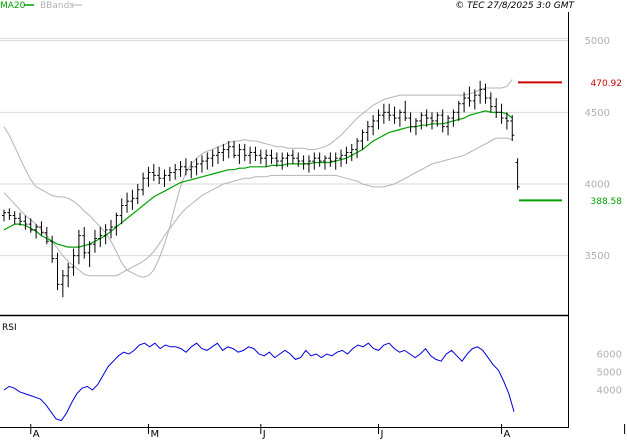 The image size is (627, 440). I want to click on copyright-label: © TEC 27/8/2025 3:0 GMT, so click(515, 6).